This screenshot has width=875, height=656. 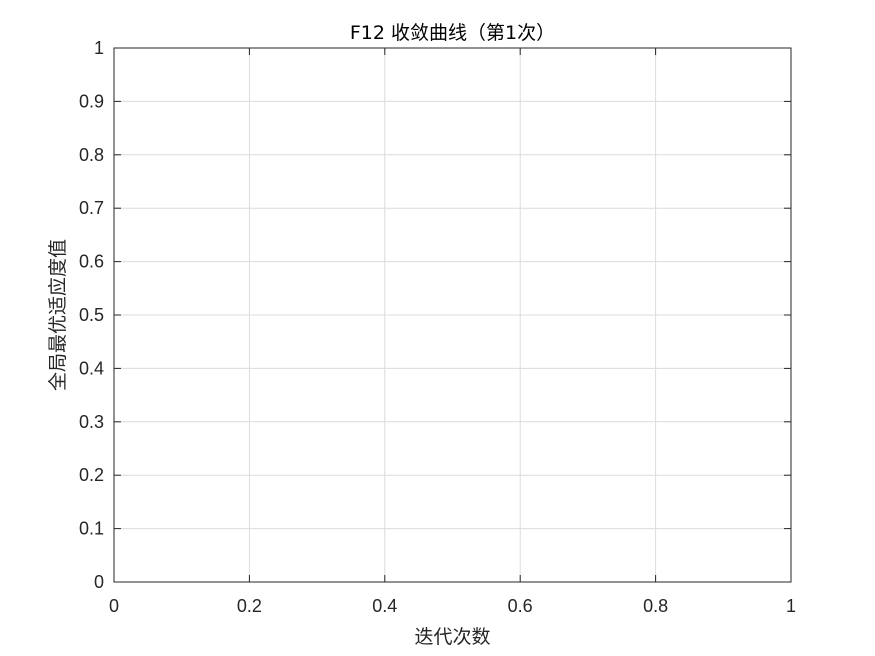 What do you see at coordinates (91, 422) in the screenshot?
I see `y-tick-label: 0.3` at bounding box center [91, 422].